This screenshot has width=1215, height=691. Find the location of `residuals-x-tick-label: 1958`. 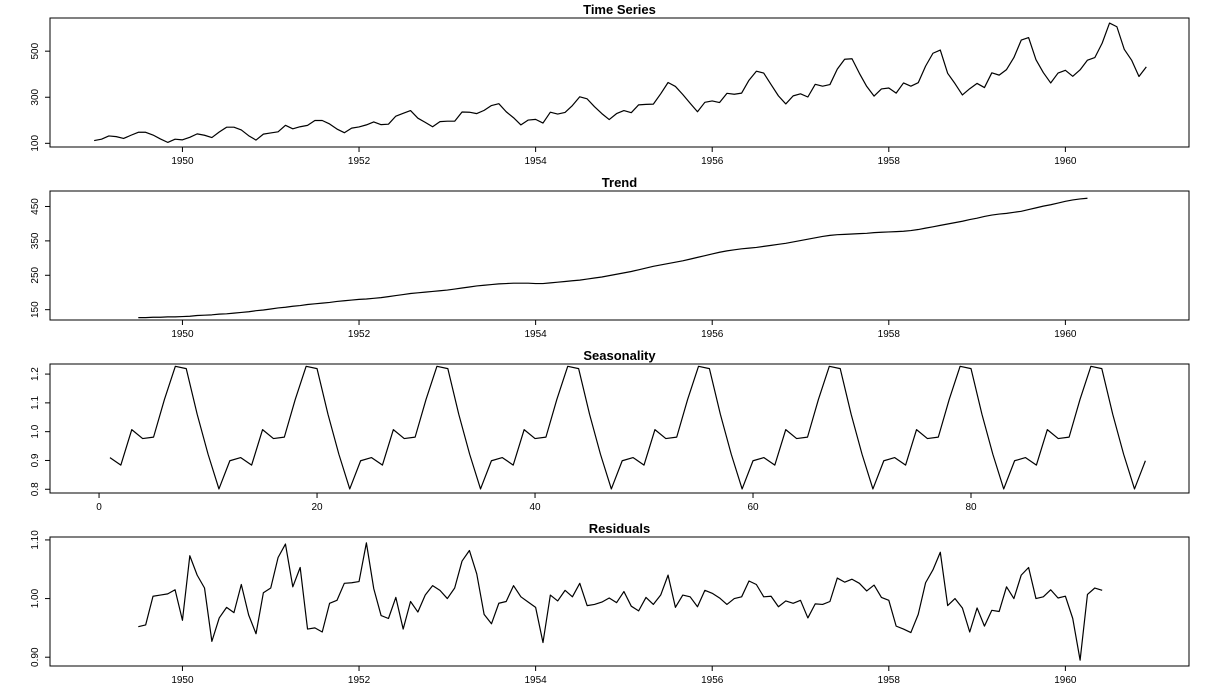

residuals-x-tick-label: 1958 is located at coordinates (889, 680).